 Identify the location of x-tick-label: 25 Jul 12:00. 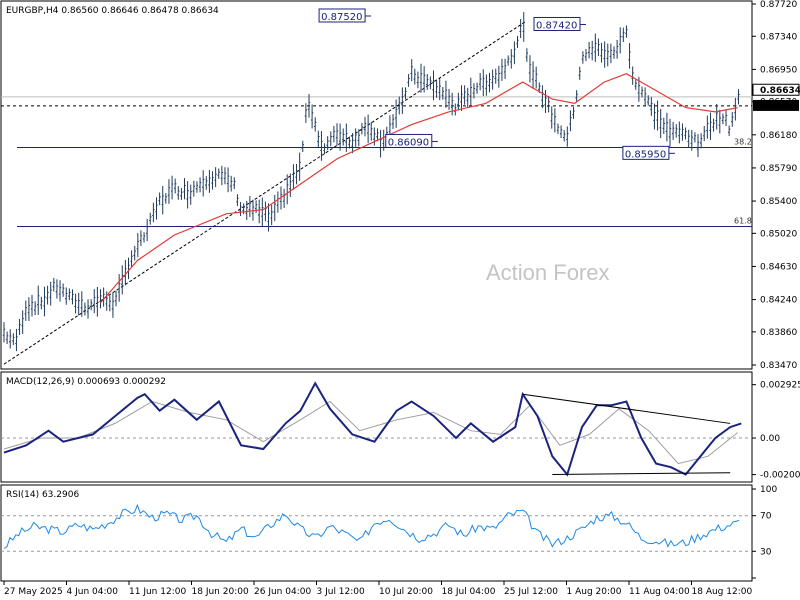
(531, 592).